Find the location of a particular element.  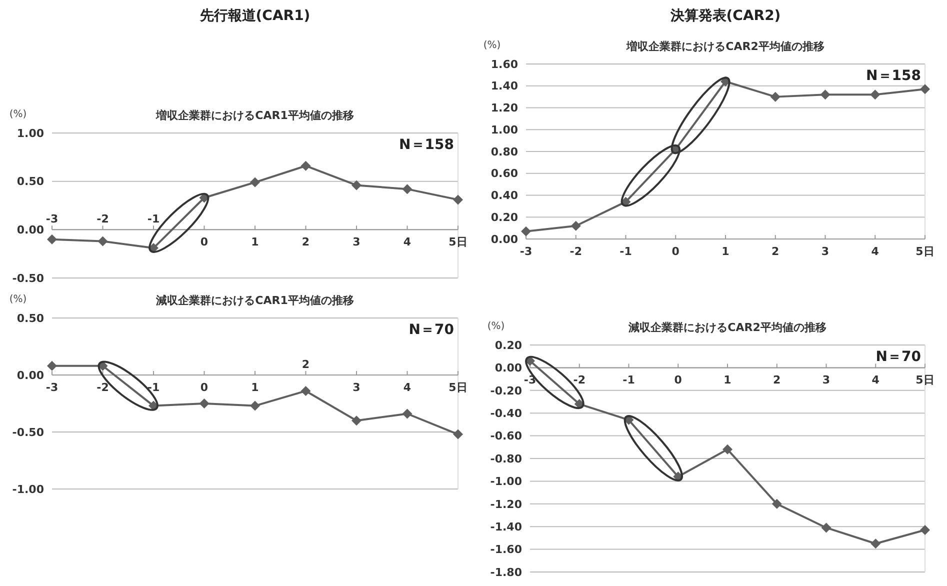

chart-title: 減収企業群におけるCAR1平均値の推移 is located at coordinates (254, 300).